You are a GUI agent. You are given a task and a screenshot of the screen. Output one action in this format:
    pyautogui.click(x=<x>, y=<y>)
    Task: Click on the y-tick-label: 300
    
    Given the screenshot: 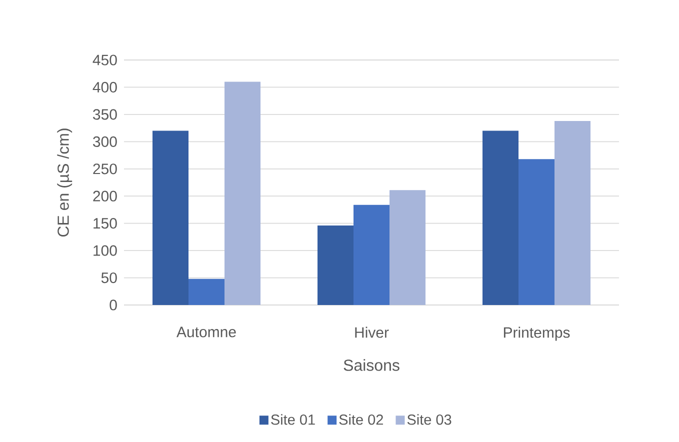 What is the action you would take?
    pyautogui.click(x=105, y=141)
    